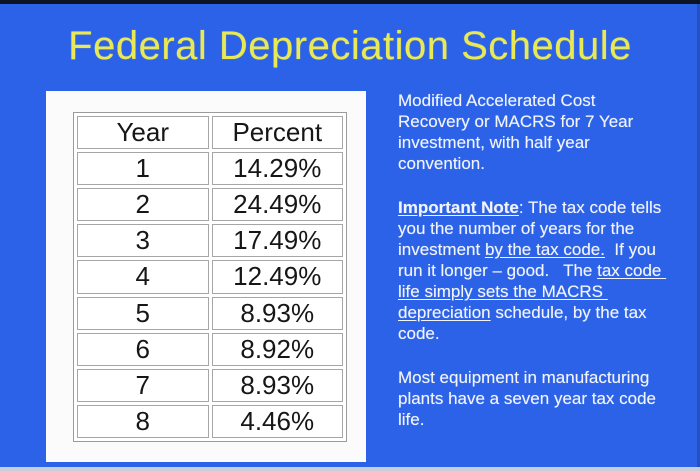  Describe the element at coordinates (143, 313) in the screenshot. I see `year-cell: 5` at that location.